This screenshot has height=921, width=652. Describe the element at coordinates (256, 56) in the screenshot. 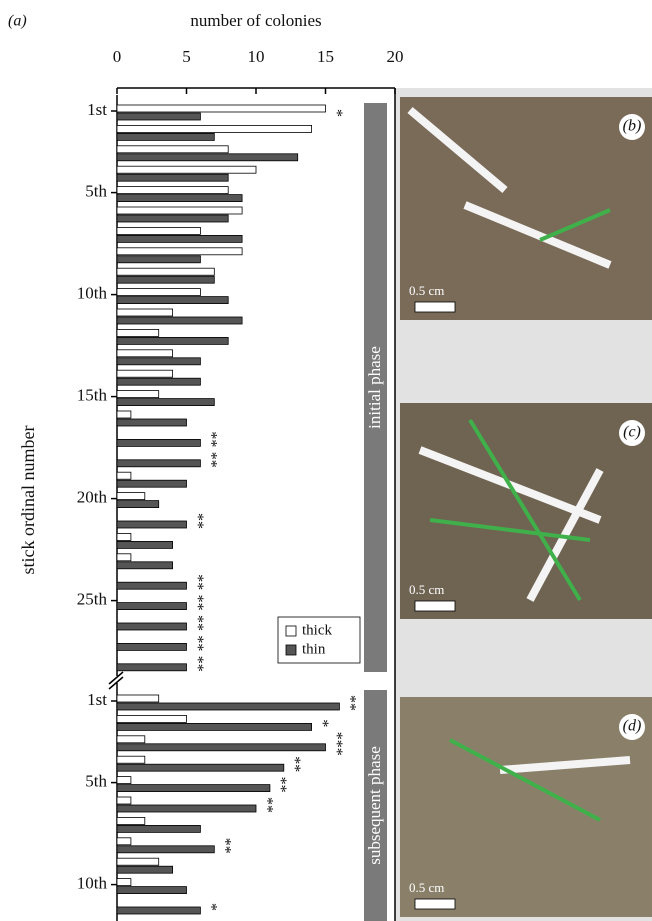

I see `x-tick-label: 10` at that location.